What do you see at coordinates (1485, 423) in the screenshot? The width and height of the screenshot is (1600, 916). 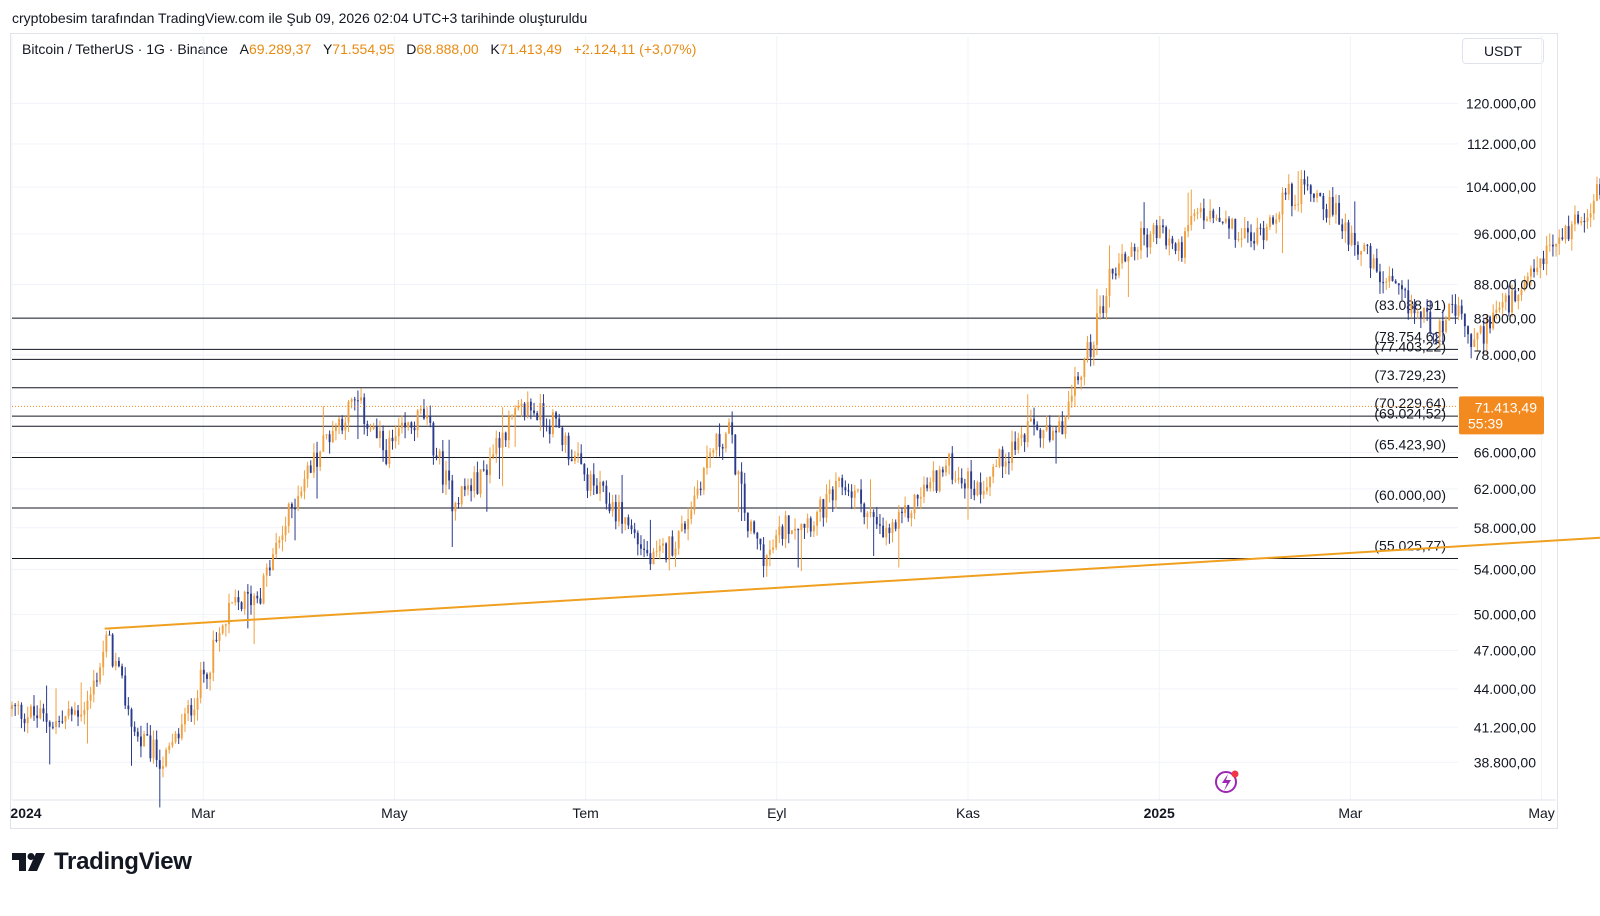 I see `bar-countdown: 55:39` at bounding box center [1485, 423].